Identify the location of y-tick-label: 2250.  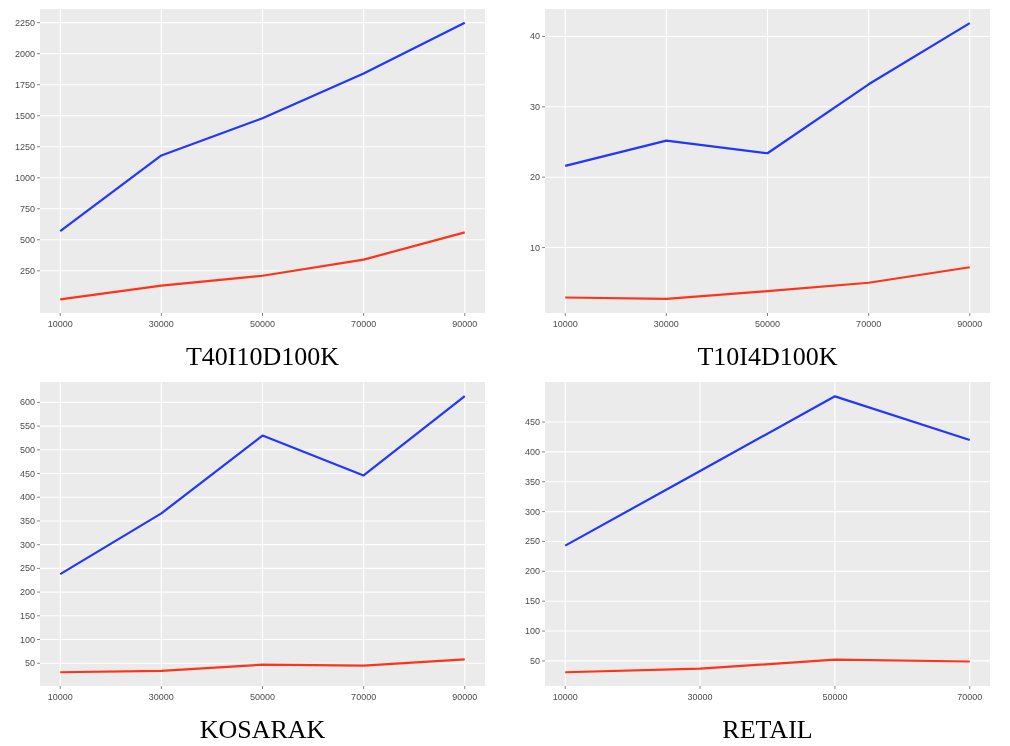
(24, 22).